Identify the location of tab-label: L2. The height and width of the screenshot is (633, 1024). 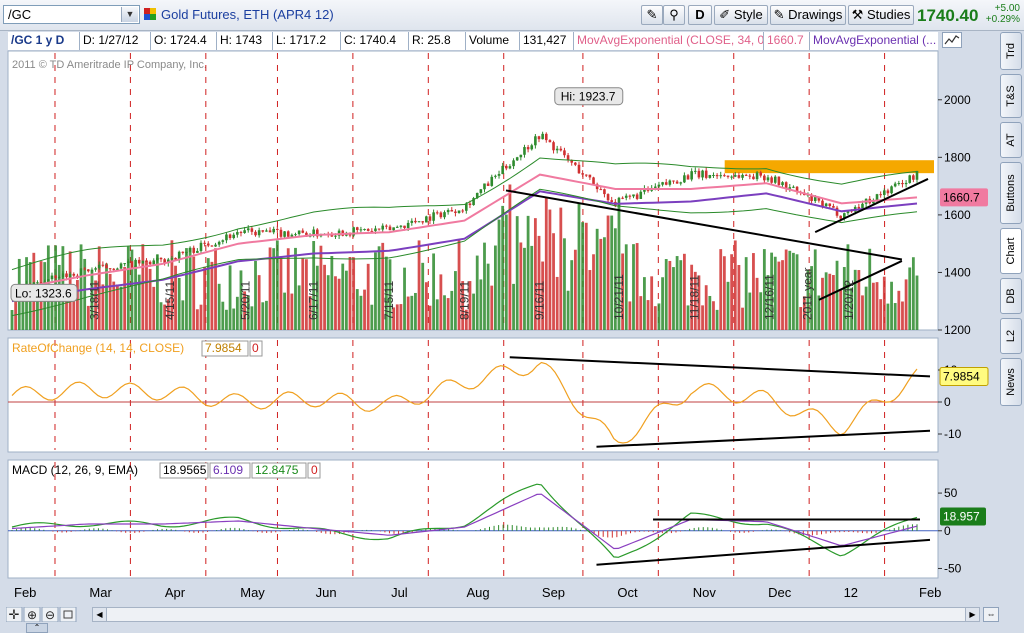
(1011, 336).